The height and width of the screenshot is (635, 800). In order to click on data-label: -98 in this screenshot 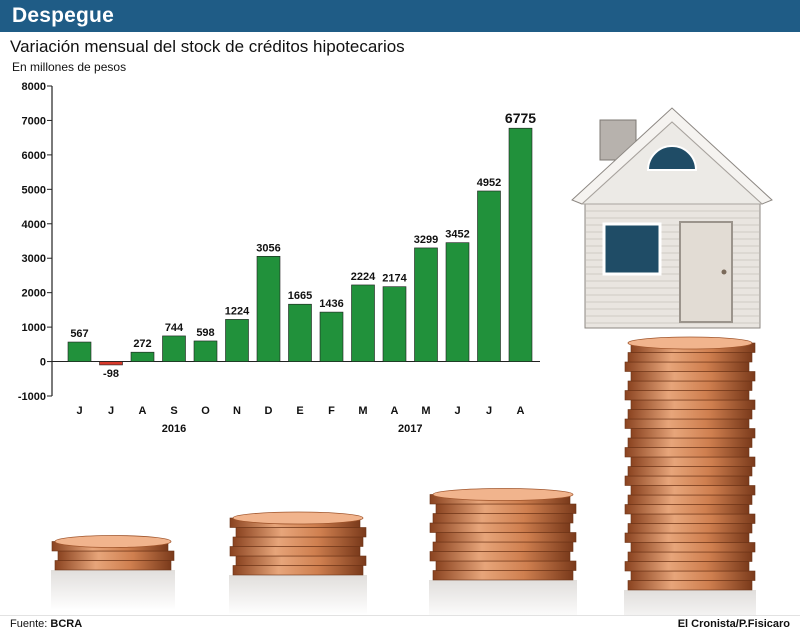, I will do `click(111, 374)`.